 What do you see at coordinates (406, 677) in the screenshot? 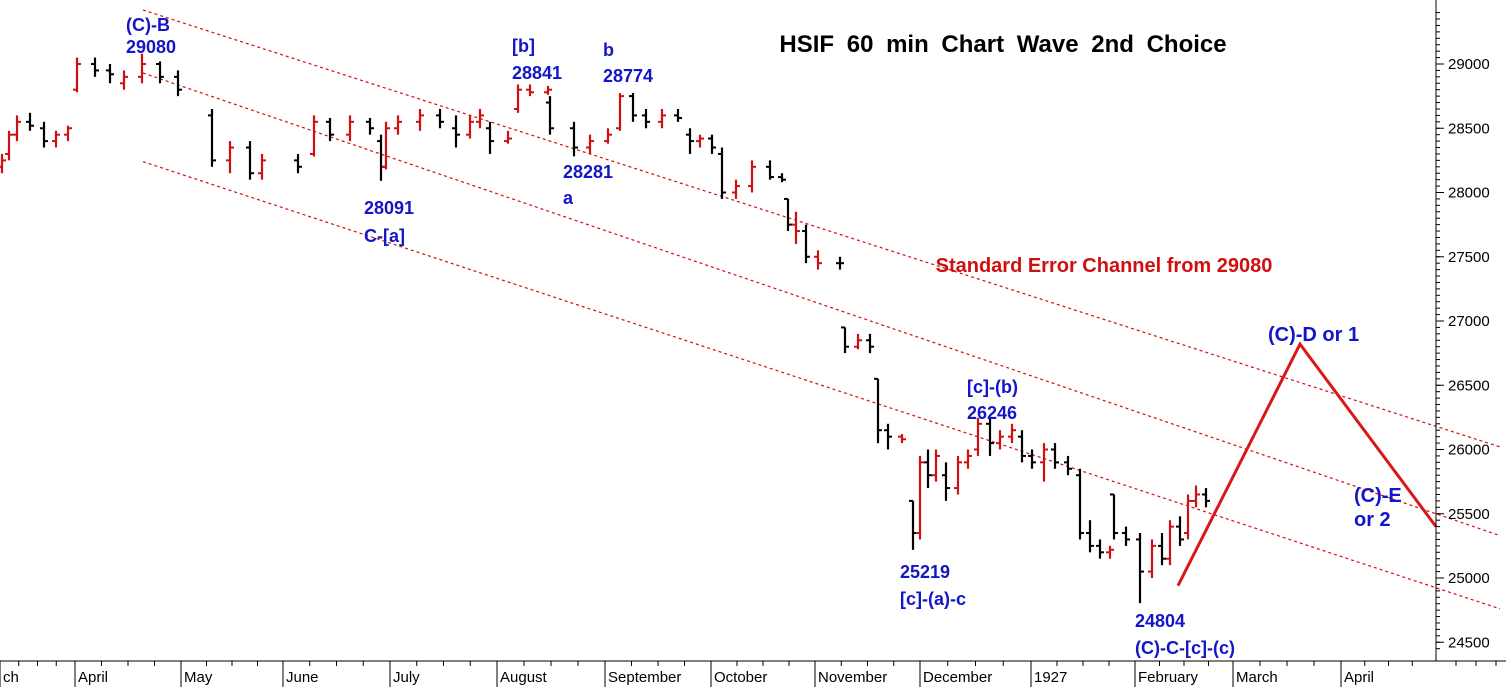
I see `x-tick-label: July` at bounding box center [406, 677].